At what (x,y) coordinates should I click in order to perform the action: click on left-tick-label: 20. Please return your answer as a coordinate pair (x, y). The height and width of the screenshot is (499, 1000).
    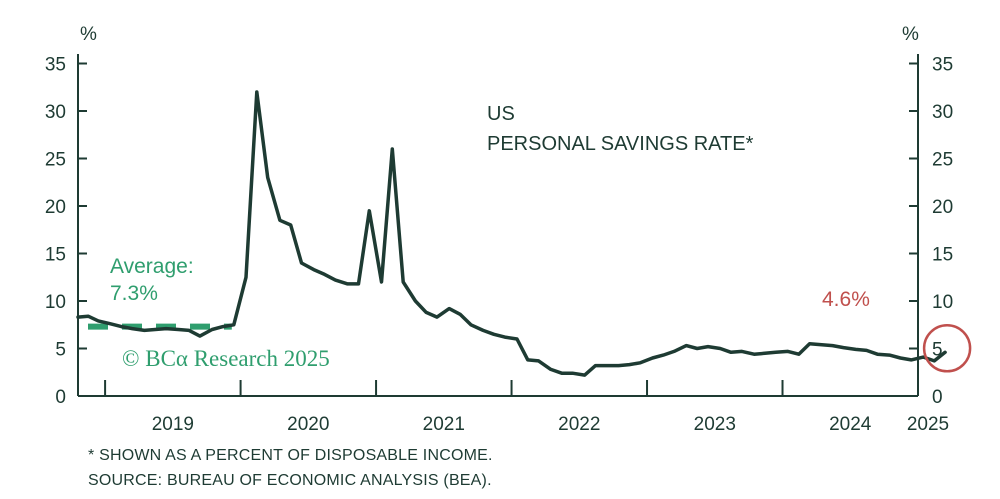
    Looking at the image, I should click on (55, 207).